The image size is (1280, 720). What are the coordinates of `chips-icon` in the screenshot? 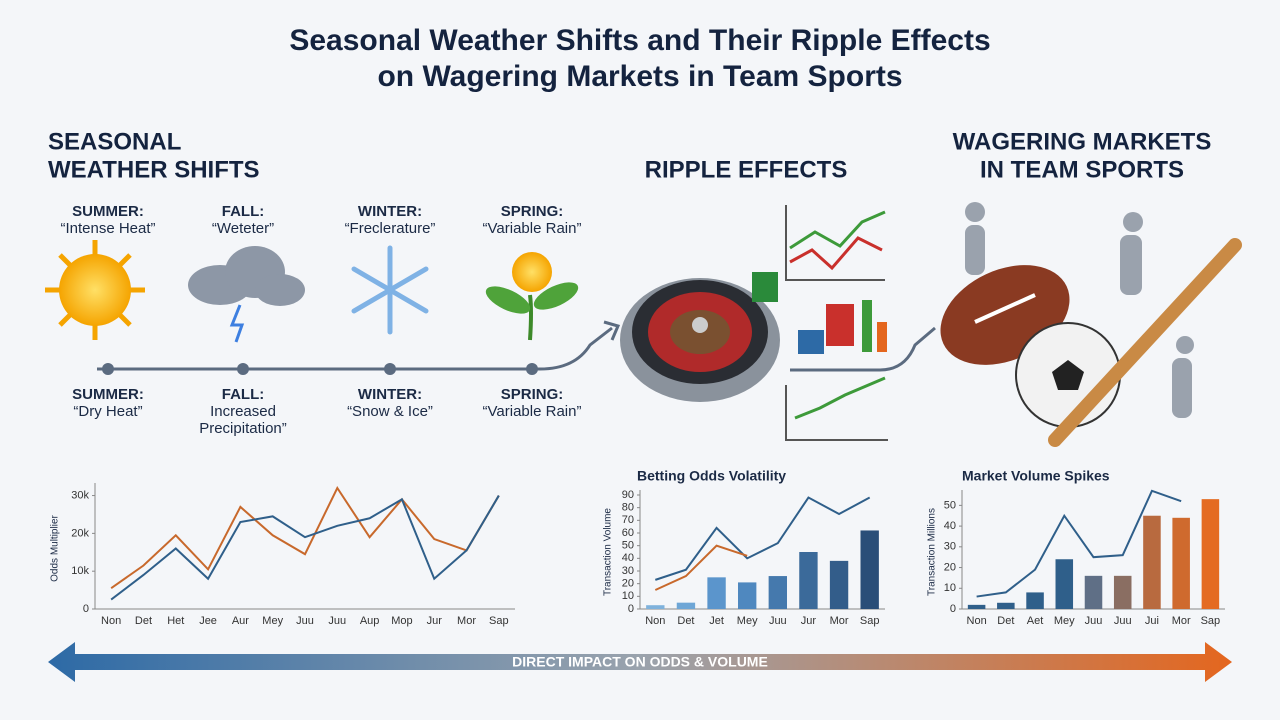 It's located at (803, 313).